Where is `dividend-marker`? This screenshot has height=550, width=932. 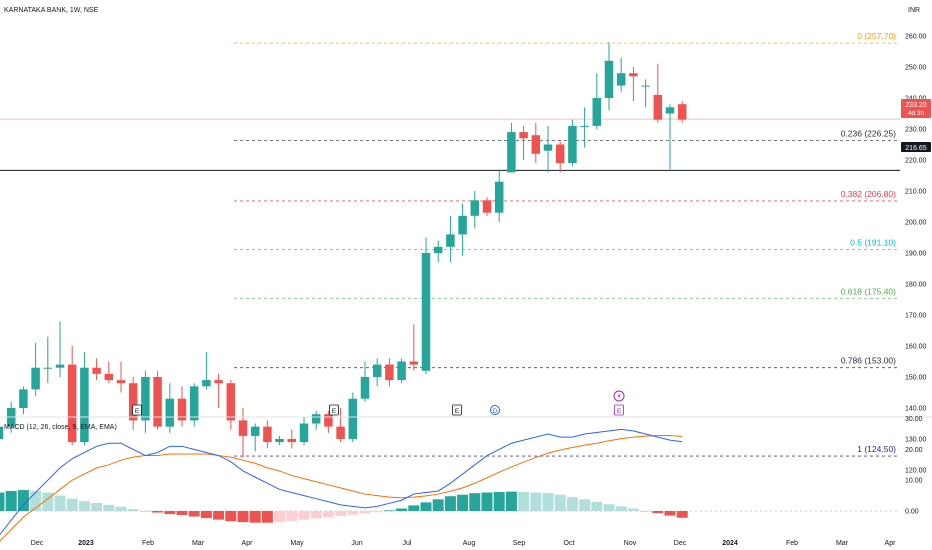
dividend-marker is located at coordinates (495, 410).